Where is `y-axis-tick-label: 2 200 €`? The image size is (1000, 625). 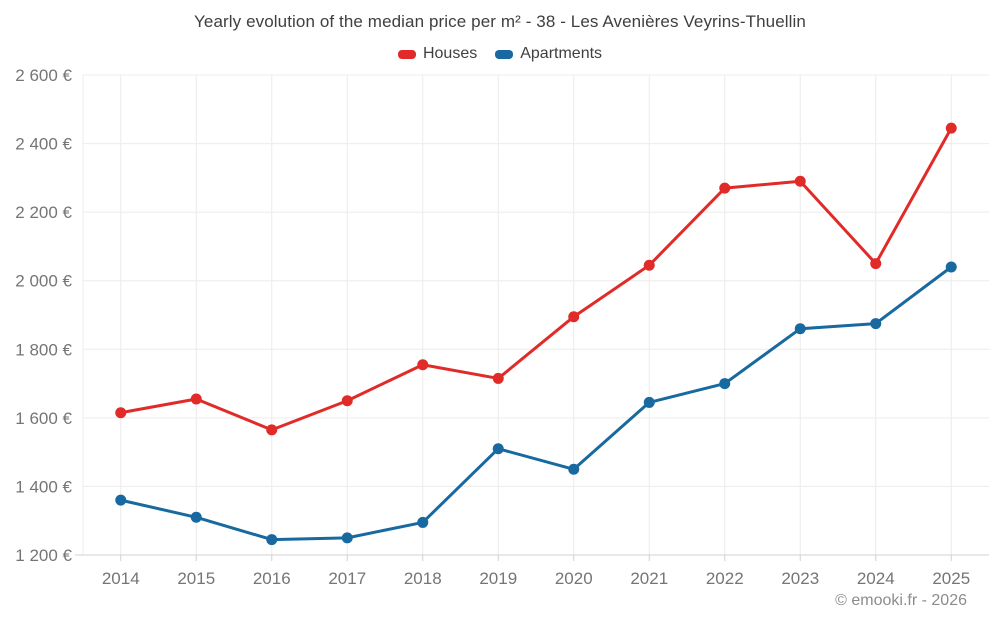
y-axis-tick-label: 2 200 € is located at coordinates (43, 212).